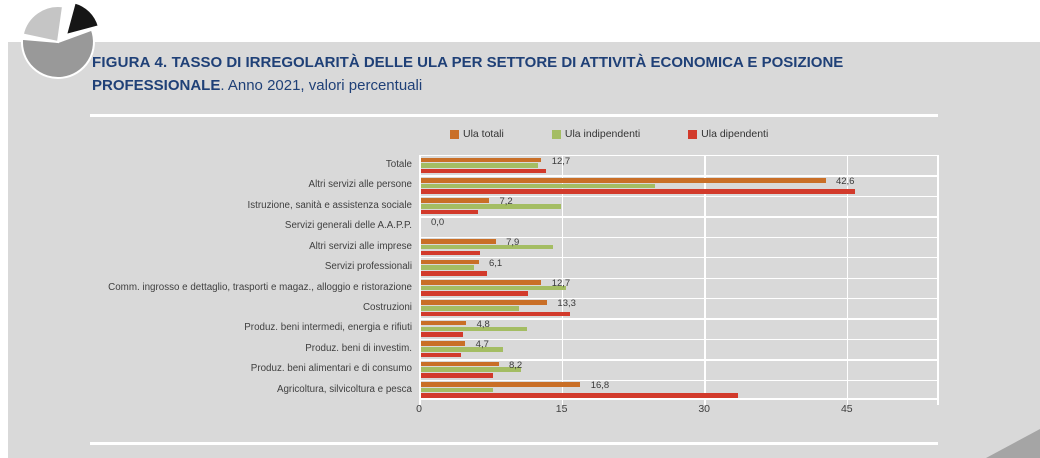 The height and width of the screenshot is (458, 1040). What do you see at coordinates (360, 246) in the screenshot?
I see `category-label: Altri servizi alle imprese` at bounding box center [360, 246].